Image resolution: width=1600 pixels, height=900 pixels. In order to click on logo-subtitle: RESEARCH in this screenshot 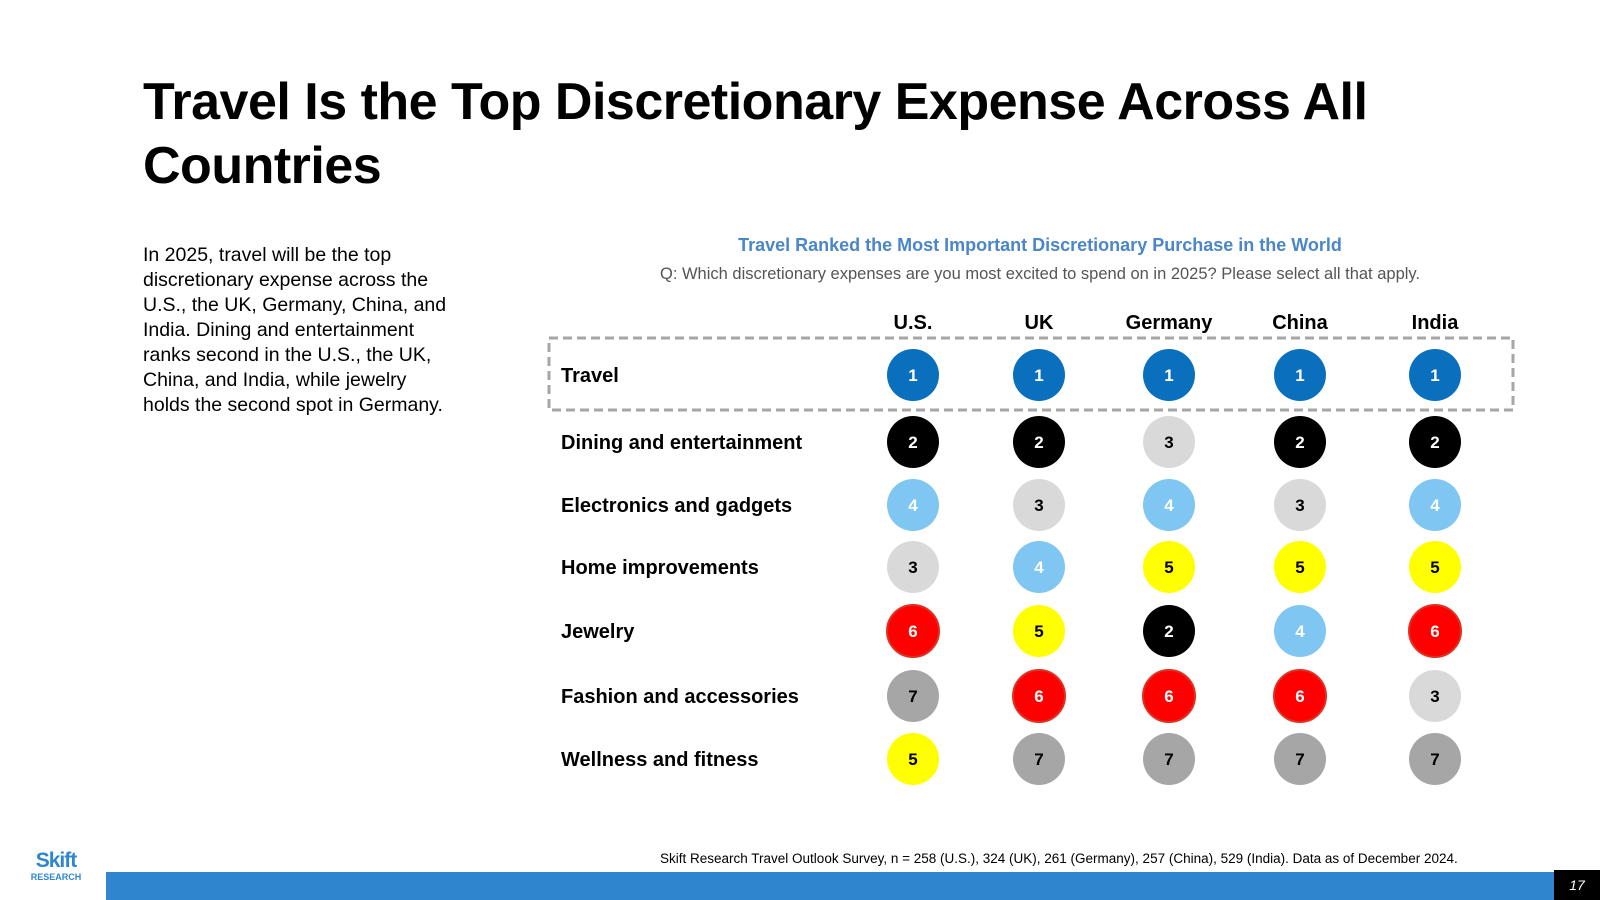, I will do `click(56, 877)`.